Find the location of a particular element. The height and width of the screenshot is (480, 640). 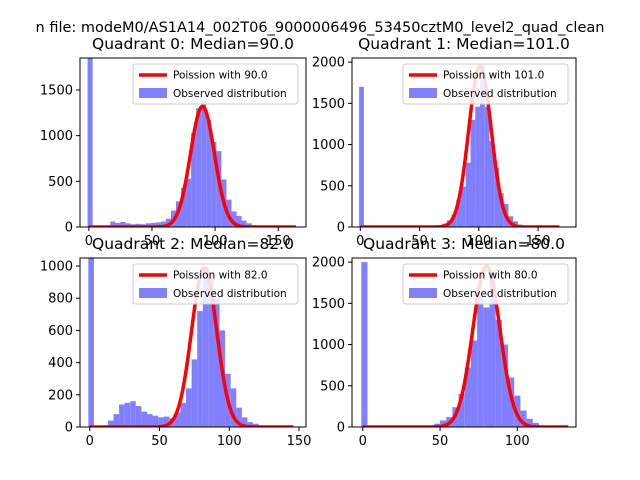

chart-title: Quadrant 1: Median=101.0 is located at coordinates (464, 44).